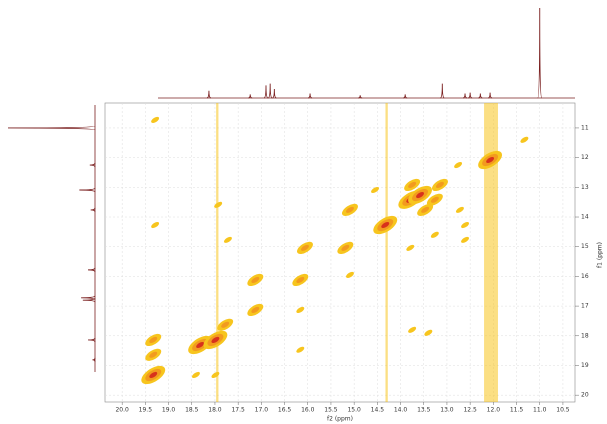 This screenshot has height=424, width=607. Describe the element at coordinates (585, 217) in the screenshot. I see `y-tick-label: 14` at that location.